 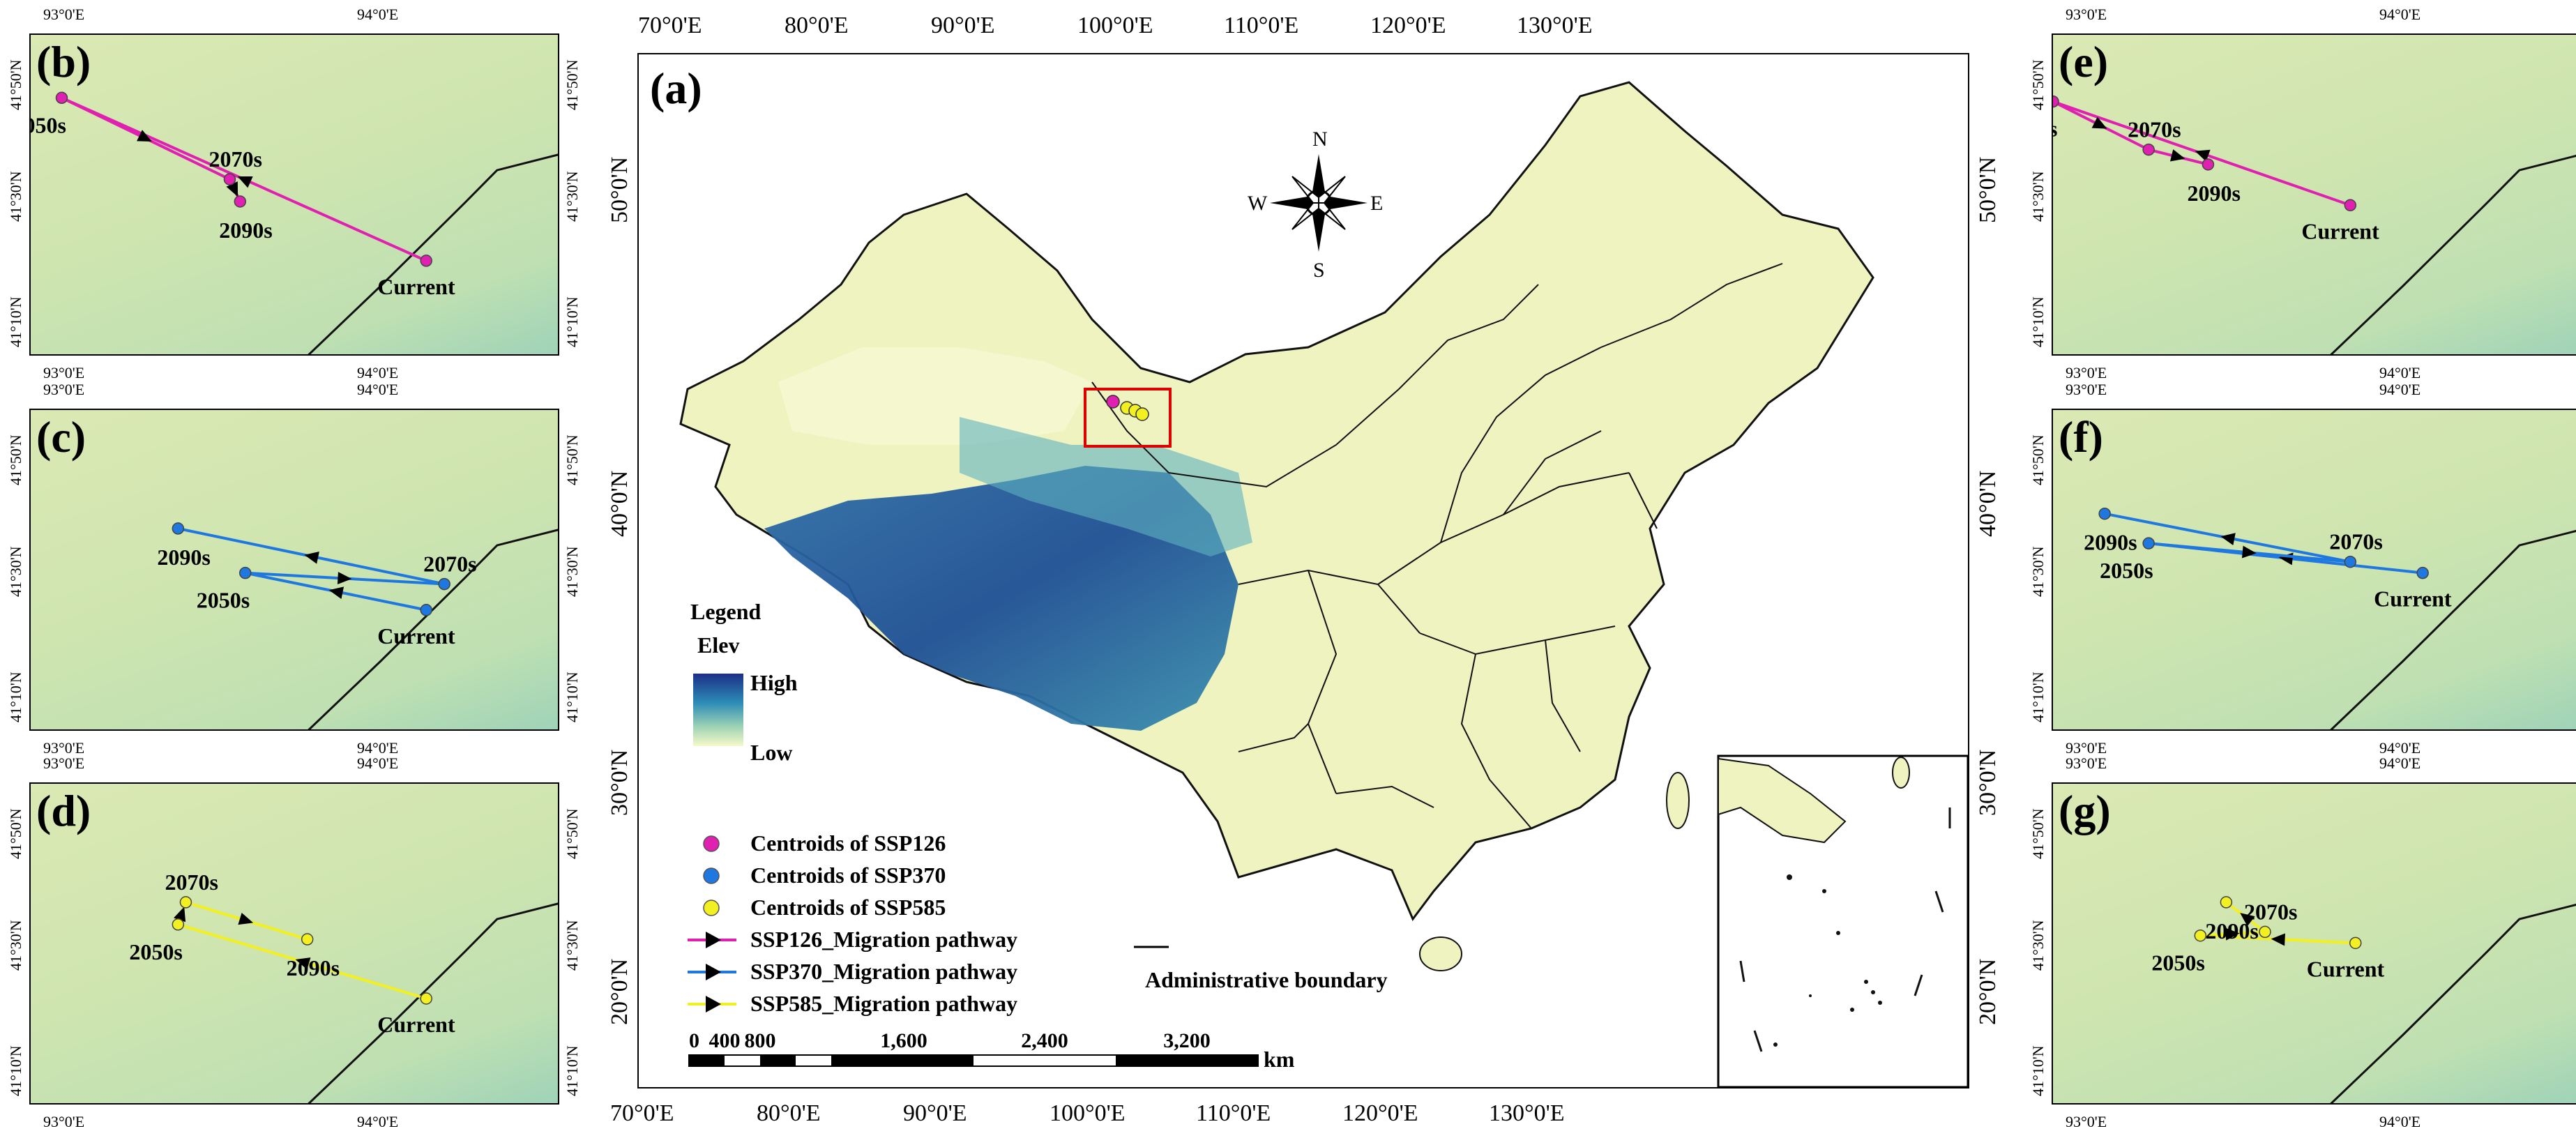 I want to click on inset-taiwan, so click(x=1901, y=773).